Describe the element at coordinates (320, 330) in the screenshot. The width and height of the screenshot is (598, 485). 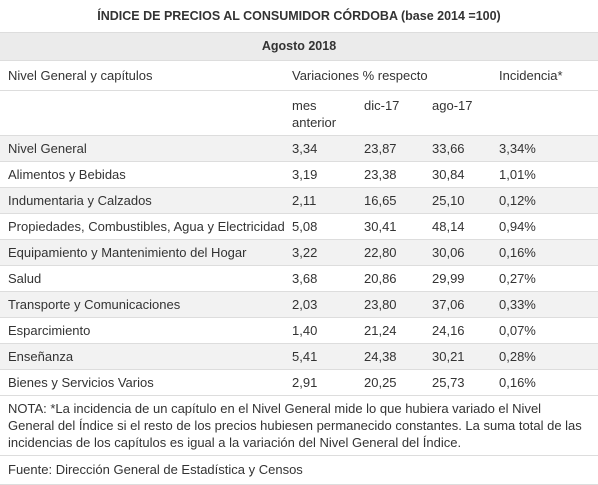
I see `cell: 1,40` at that location.